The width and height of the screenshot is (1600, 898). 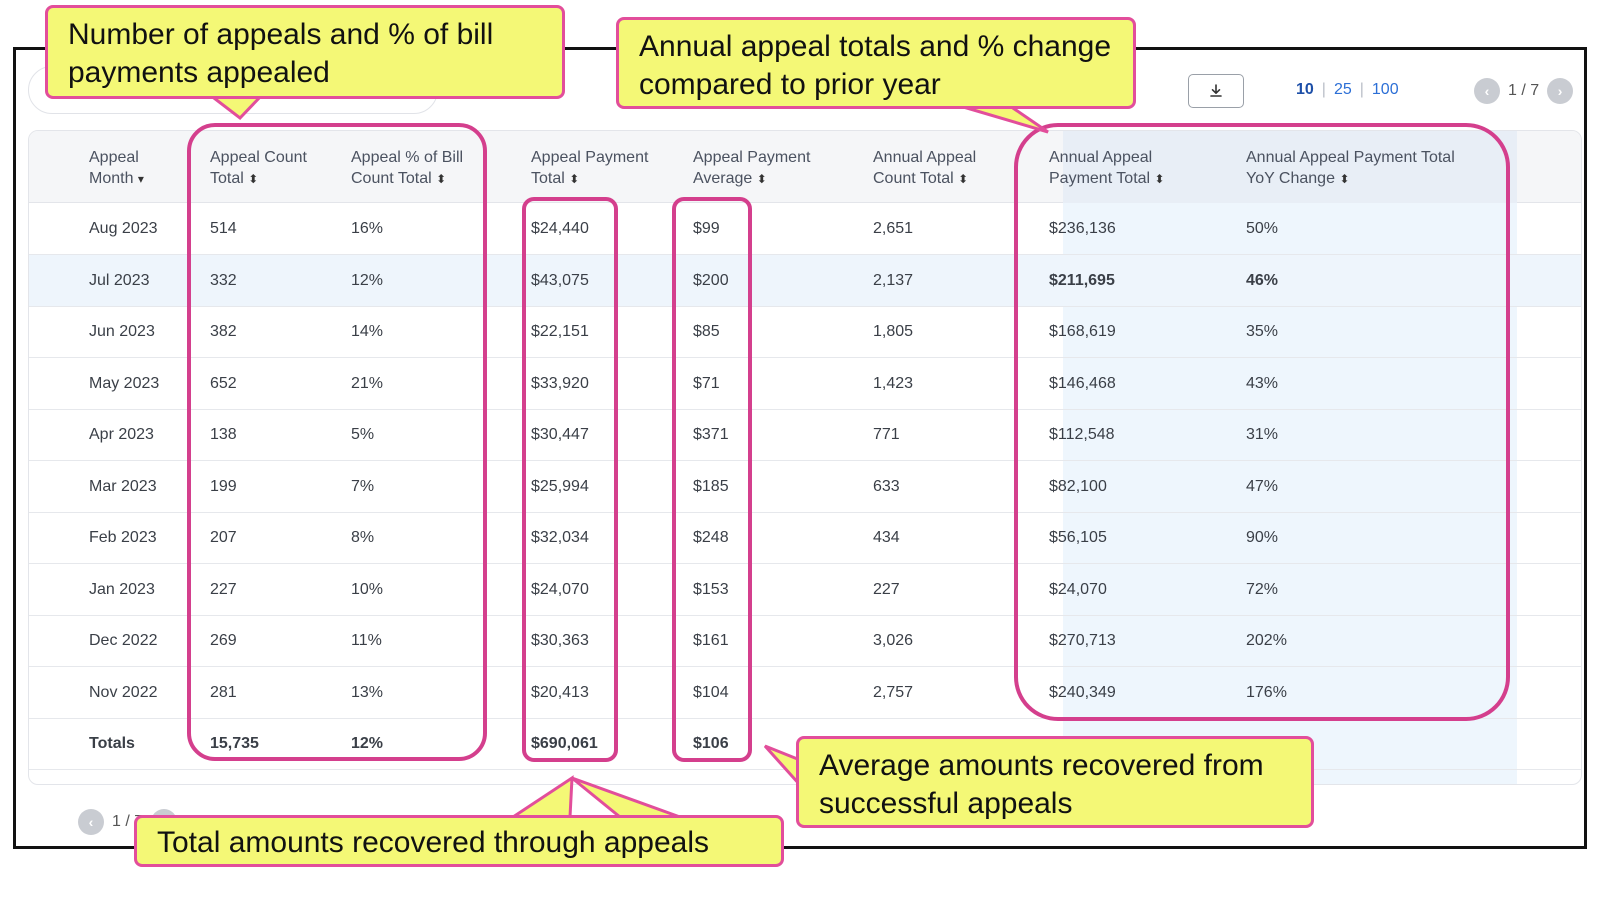 I want to click on table-cell: Jul 2023, so click(x=119, y=280).